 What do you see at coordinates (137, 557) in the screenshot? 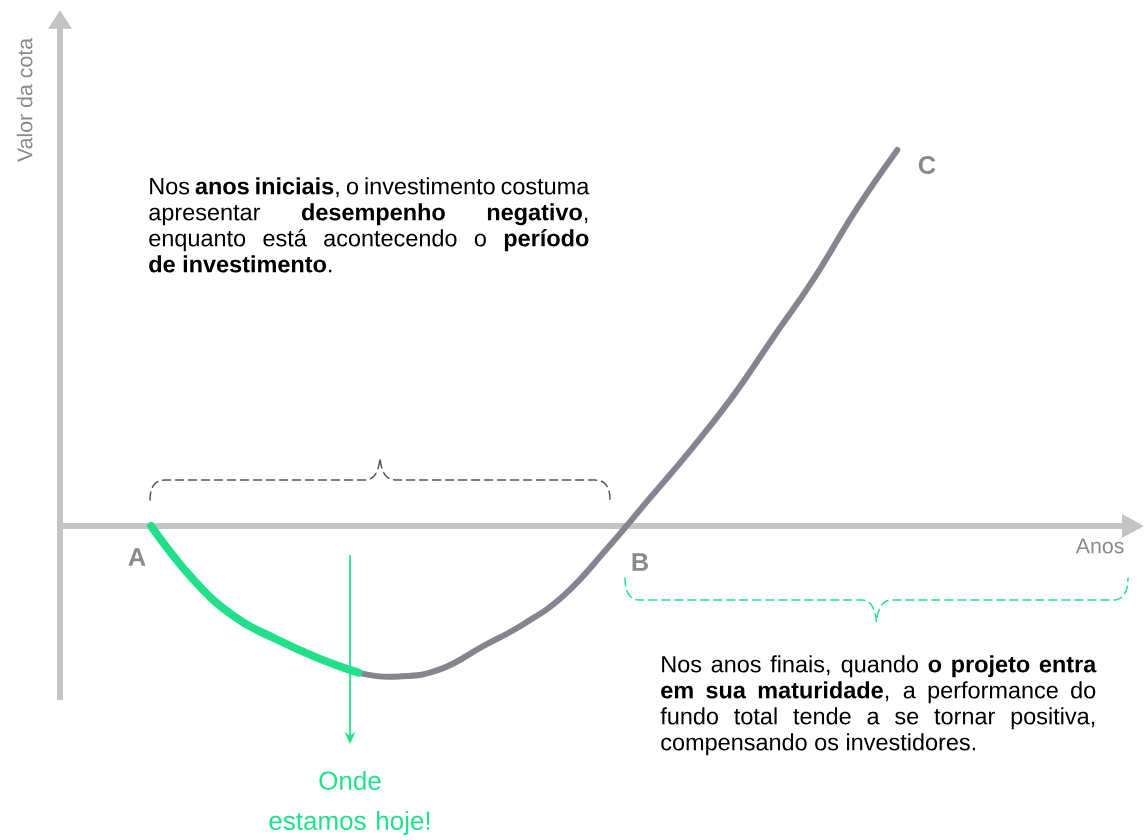
I see `annotation: A` at bounding box center [137, 557].